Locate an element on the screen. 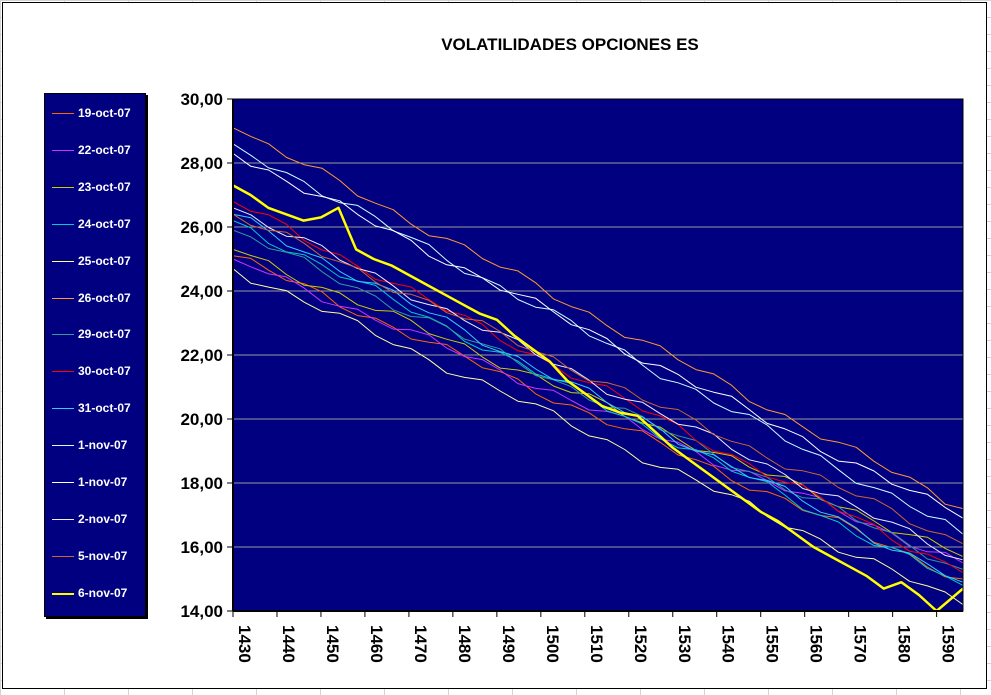  legend-item: 24-oct-07 is located at coordinates (95, 225).